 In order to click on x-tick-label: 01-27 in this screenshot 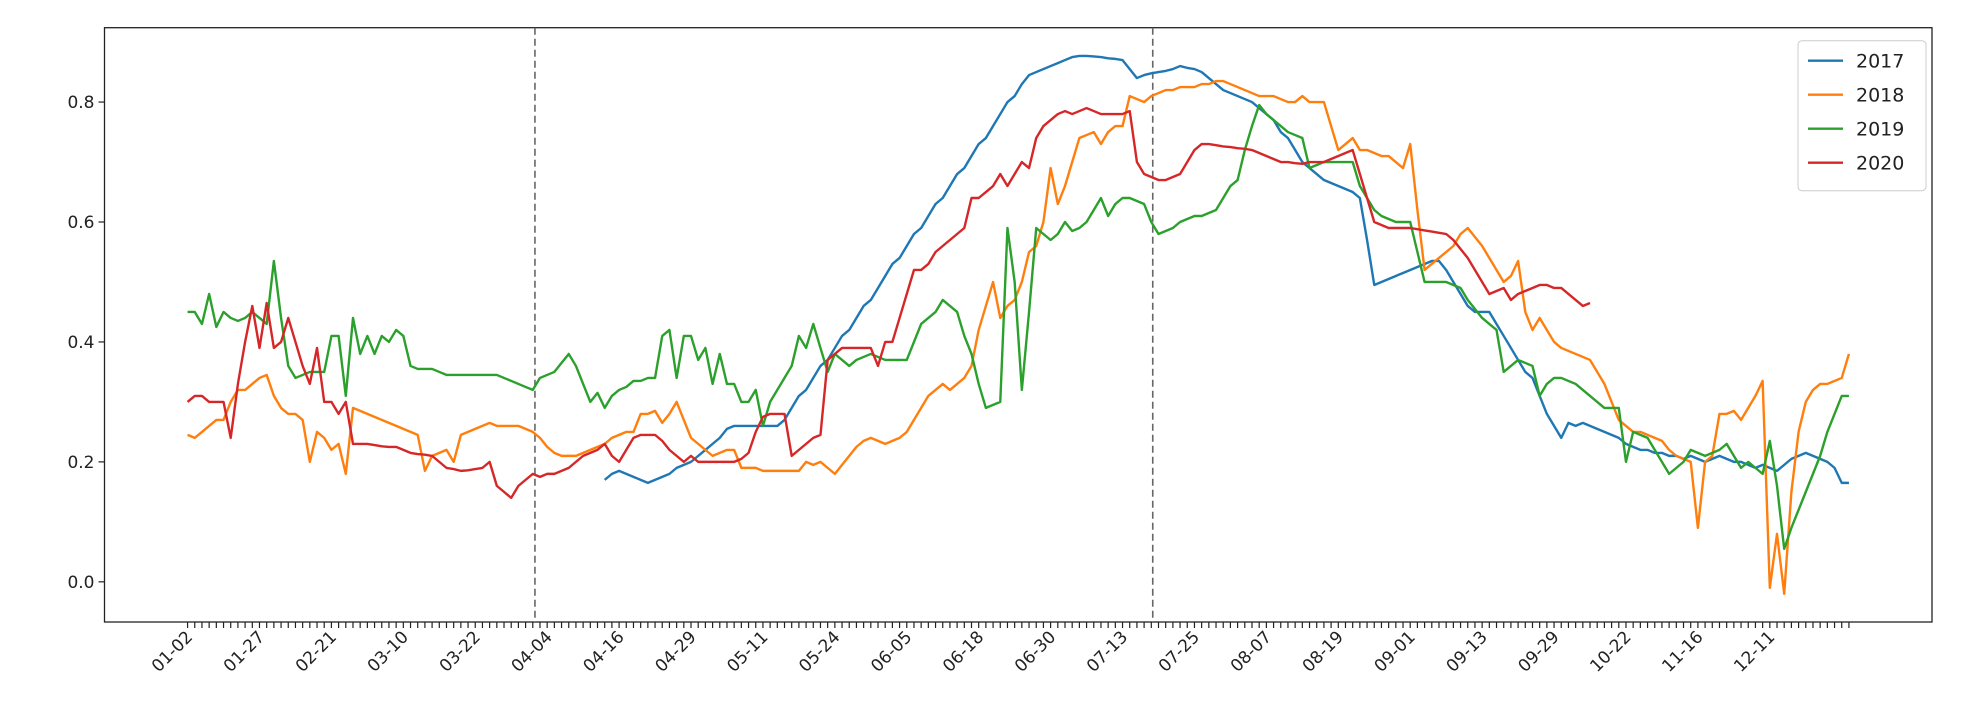, I will do `click(244, 651)`.